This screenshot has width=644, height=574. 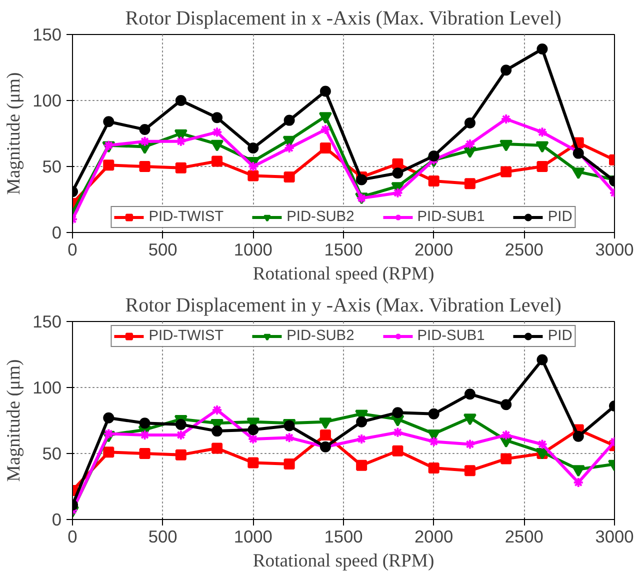 I want to click on chart-title: Rotor Displacement in y -Axis (Max. Vibration Level), so click(x=343, y=305).